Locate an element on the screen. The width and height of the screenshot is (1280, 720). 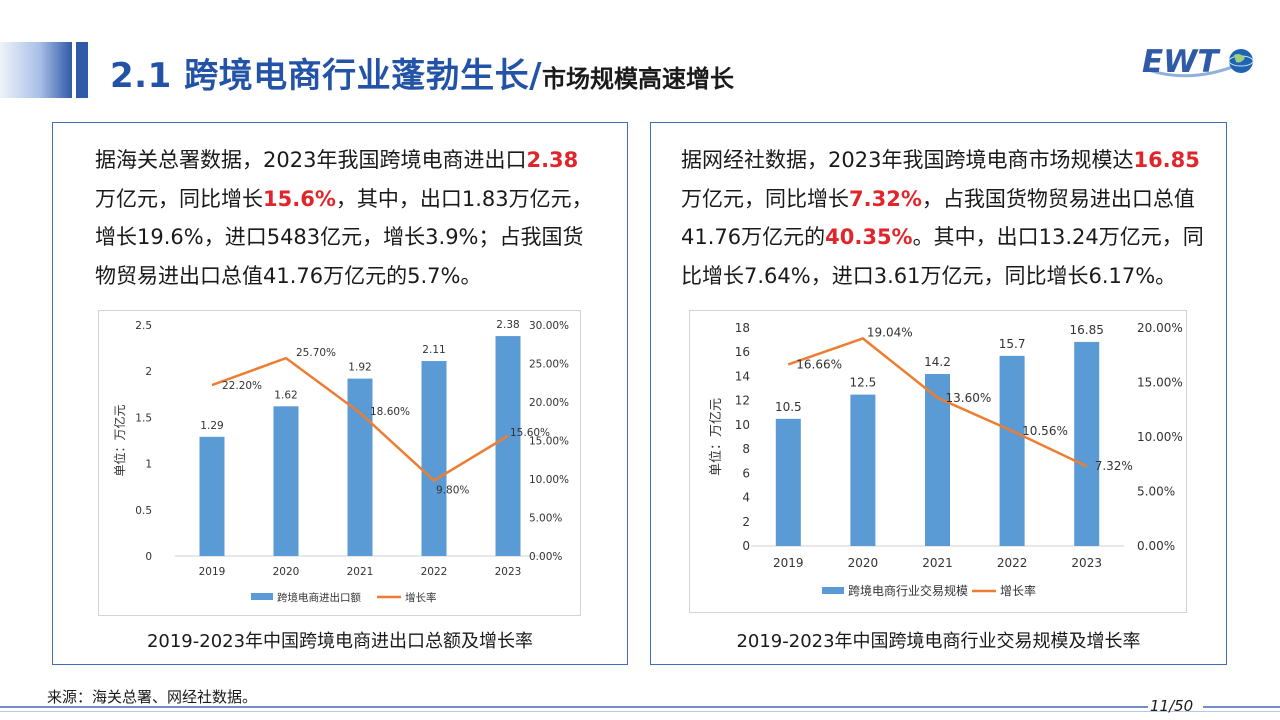
chart-right-caption: 2019-2023年中国跨境电商行业交易规模及增长率 is located at coordinates (938, 641).